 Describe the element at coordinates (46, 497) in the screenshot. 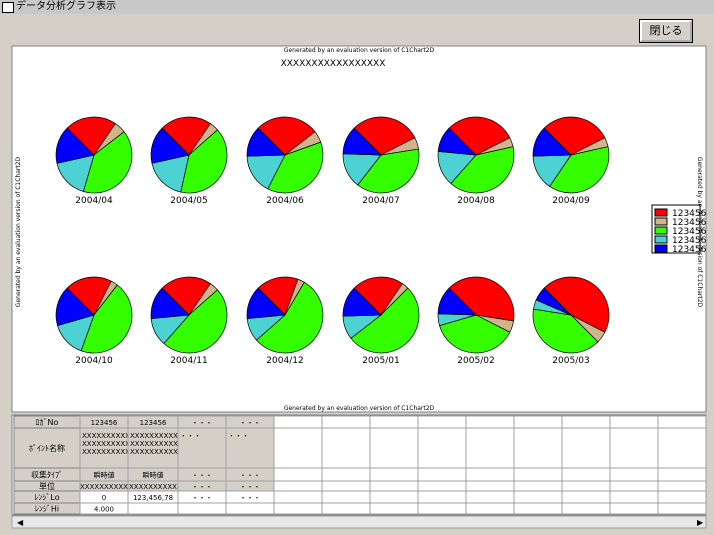

I see `row-header: ﾚﾝｼﾞLo` at that location.